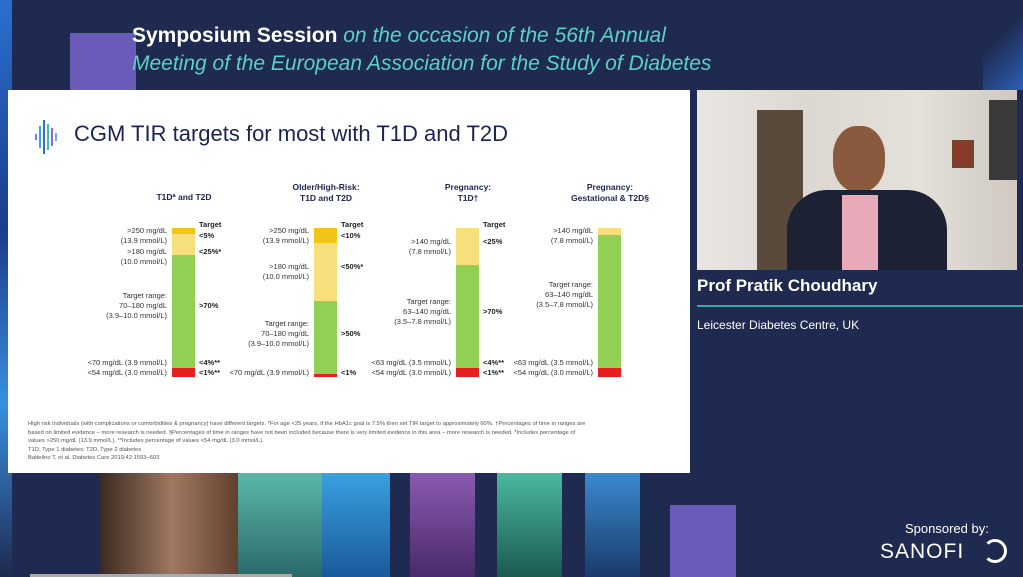  I want to click on wall-frame, so click(963, 154).